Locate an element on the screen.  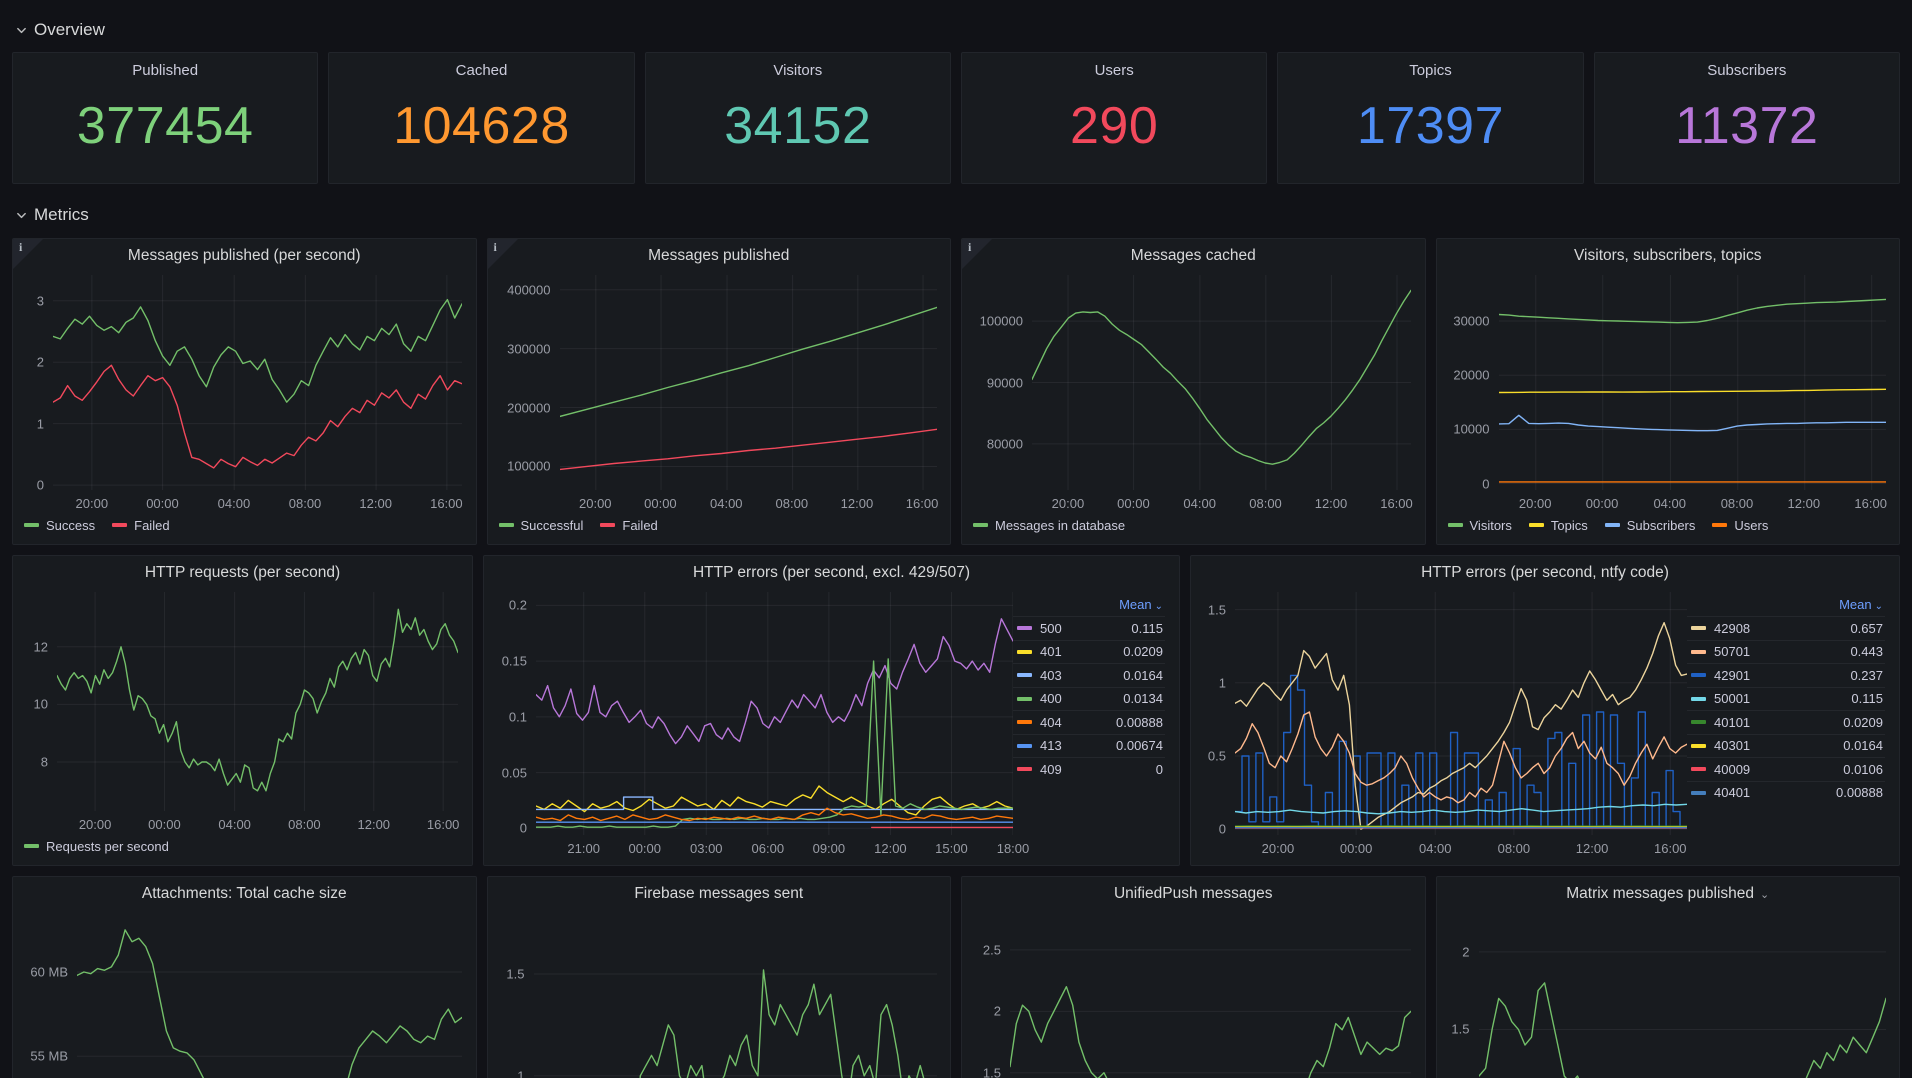
legend-table-row: 401 0.0209 is located at coordinates (1089, 651).